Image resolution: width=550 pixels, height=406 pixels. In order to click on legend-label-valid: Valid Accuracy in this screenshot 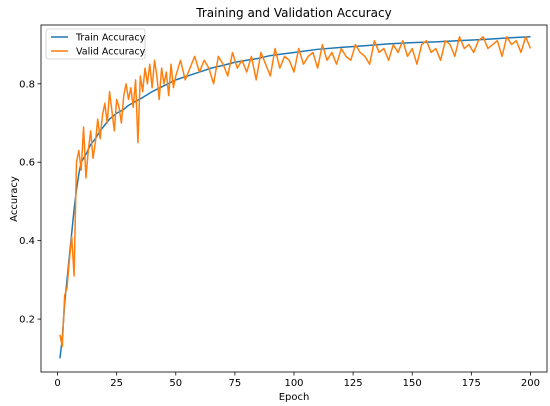, I will do `click(111, 52)`.